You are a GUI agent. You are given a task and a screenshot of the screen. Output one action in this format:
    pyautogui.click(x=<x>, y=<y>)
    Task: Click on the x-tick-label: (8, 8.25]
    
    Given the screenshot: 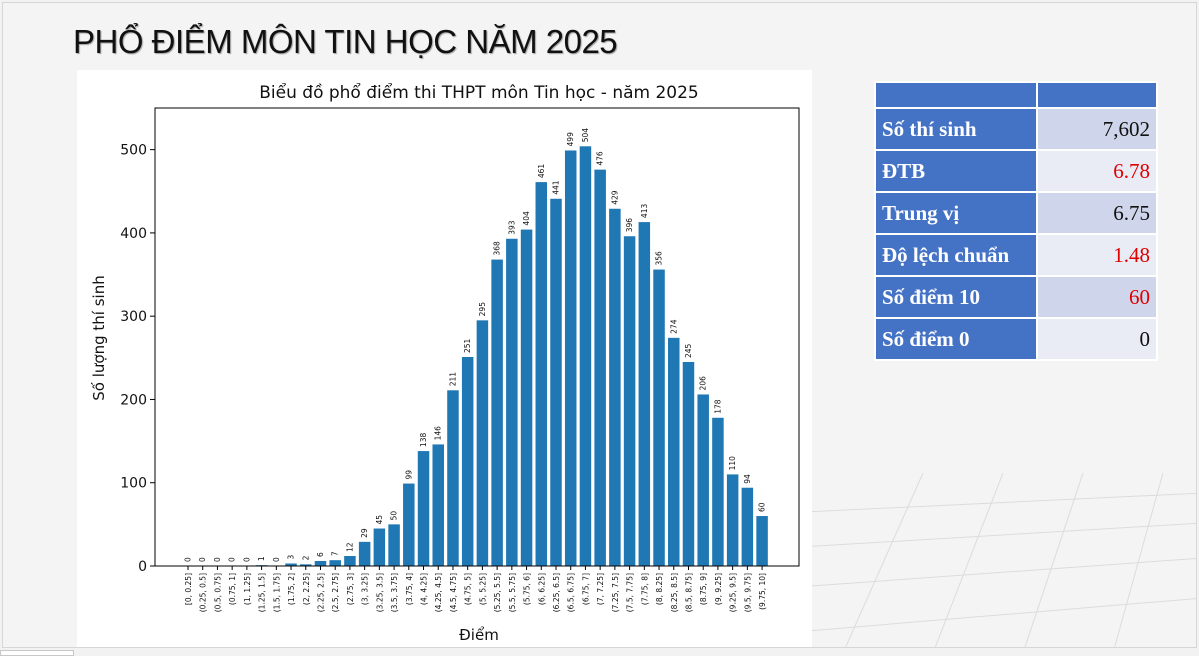 What is the action you would take?
    pyautogui.click(x=659, y=589)
    